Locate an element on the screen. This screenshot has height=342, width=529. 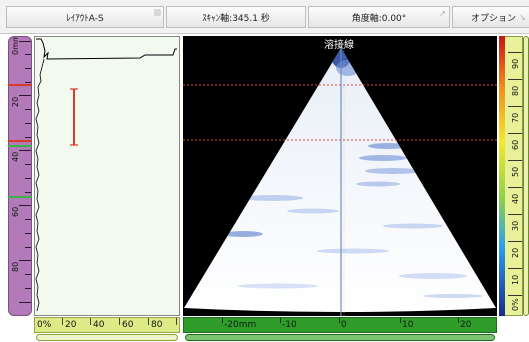
palette-scrollbar is located at coordinates (526, 176).